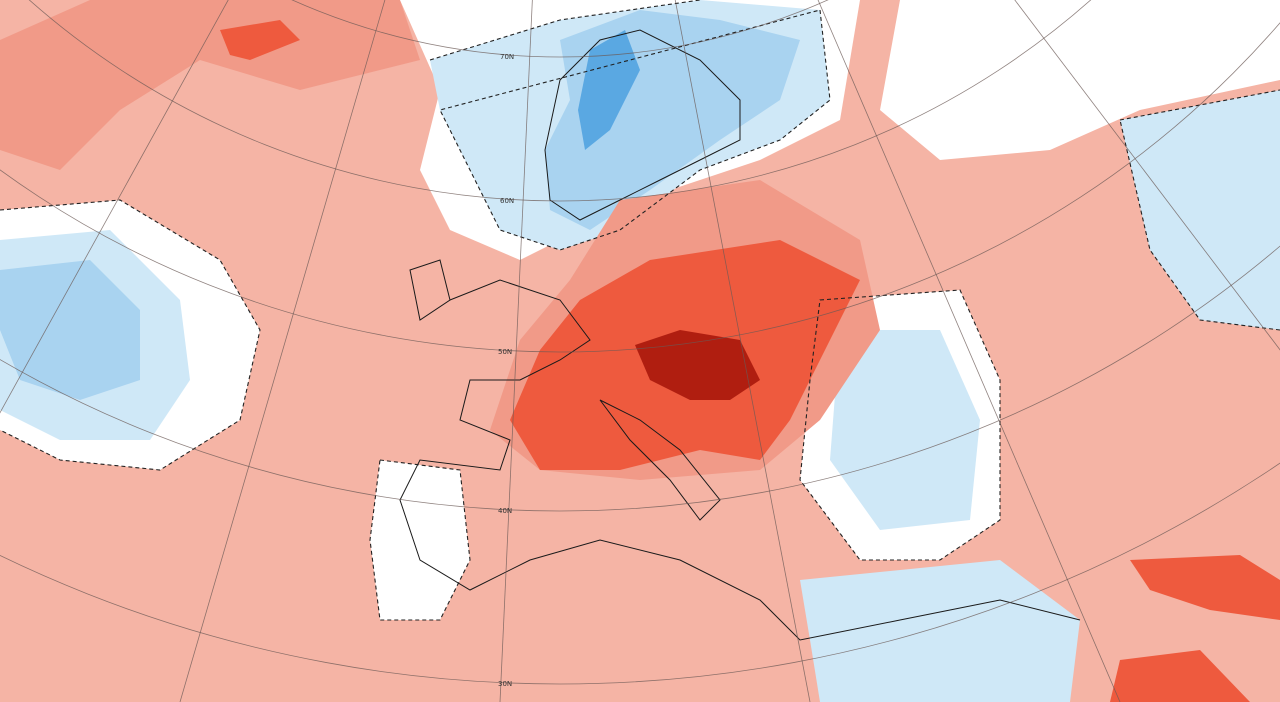 The height and width of the screenshot is (702, 1280). I want to click on latitude-labels: 70N 60N 50N 40N 30N, so click(506, 370).